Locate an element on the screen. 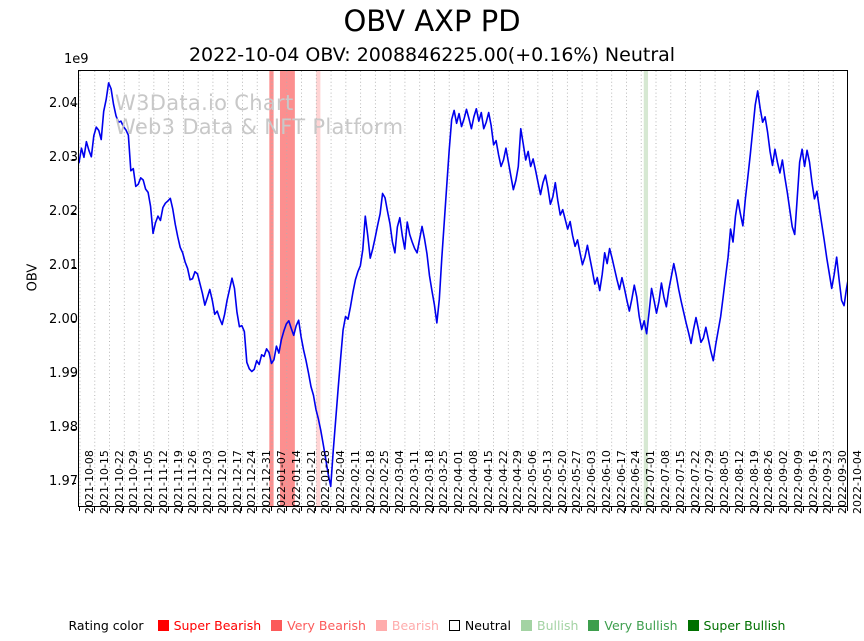  x-tick-label: 2022-09-23 is located at coordinates (828, 482).